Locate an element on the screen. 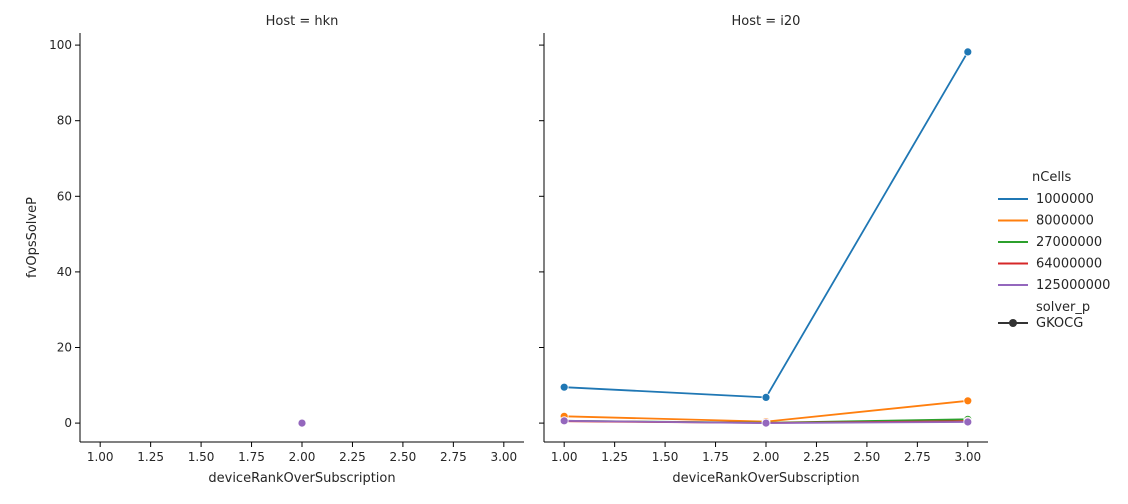  legend-label-64000000: 64000000 is located at coordinates (1069, 264).